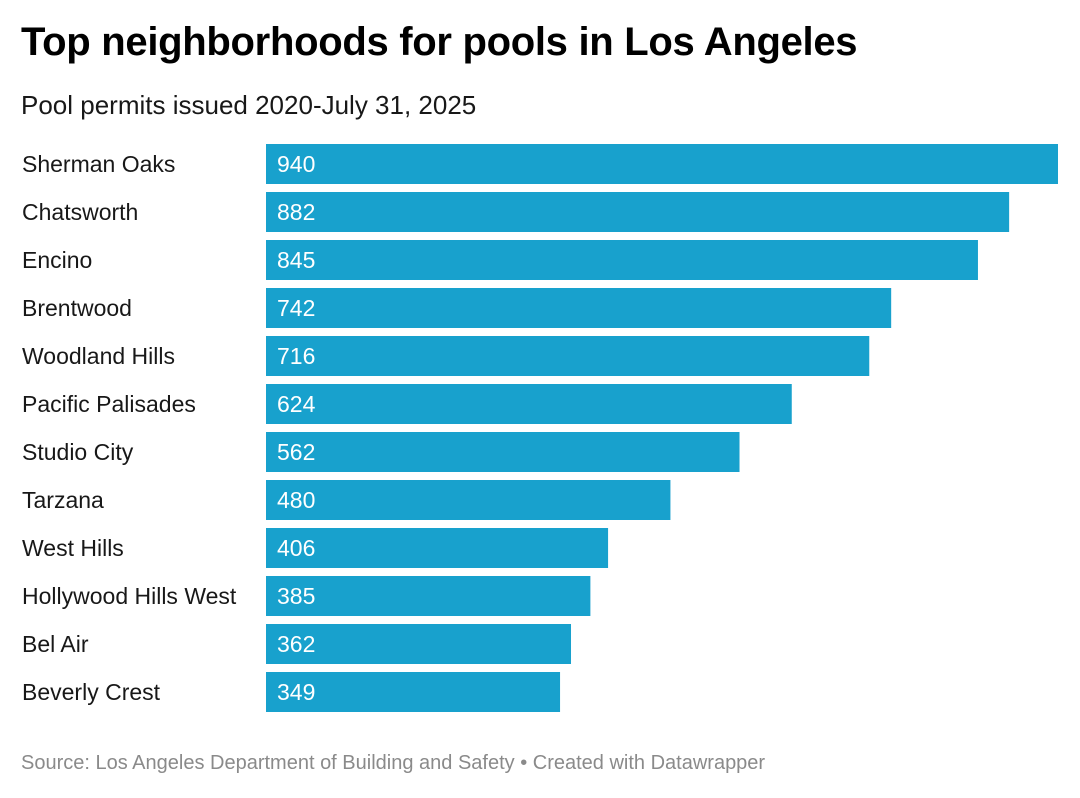  I want to click on category-label: West Hills, so click(73, 548).